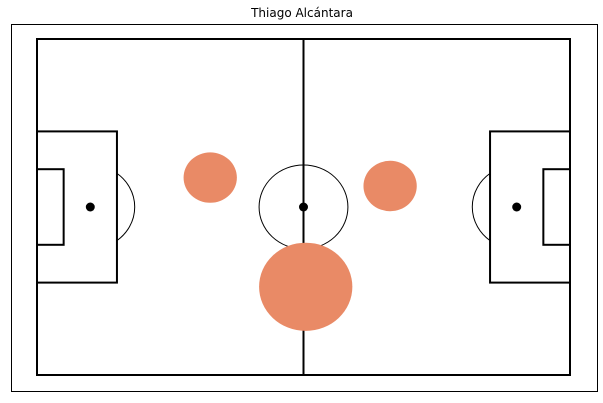 The height and width of the screenshot is (403, 603). Describe the element at coordinates (301, 13) in the screenshot. I see `chart-title: Thiago Alcántara` at that location.